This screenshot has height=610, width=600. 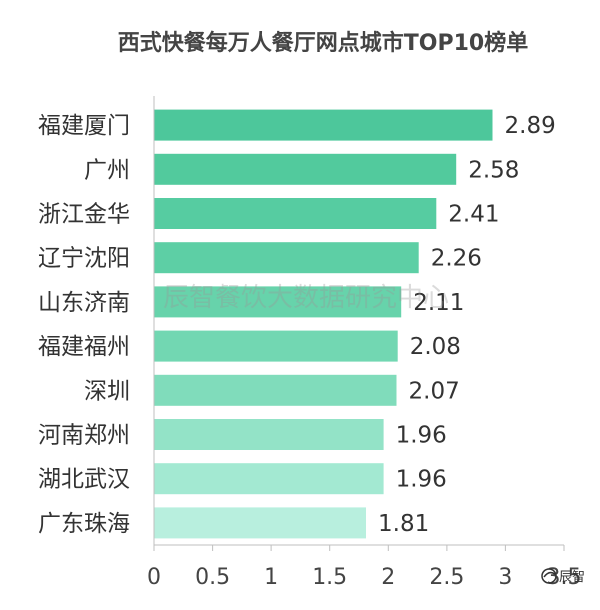 What do you see at coordinates (446, 577) in the screenshot?
I see `x-tick-label: 2.5` at bounding box center [446, 577].